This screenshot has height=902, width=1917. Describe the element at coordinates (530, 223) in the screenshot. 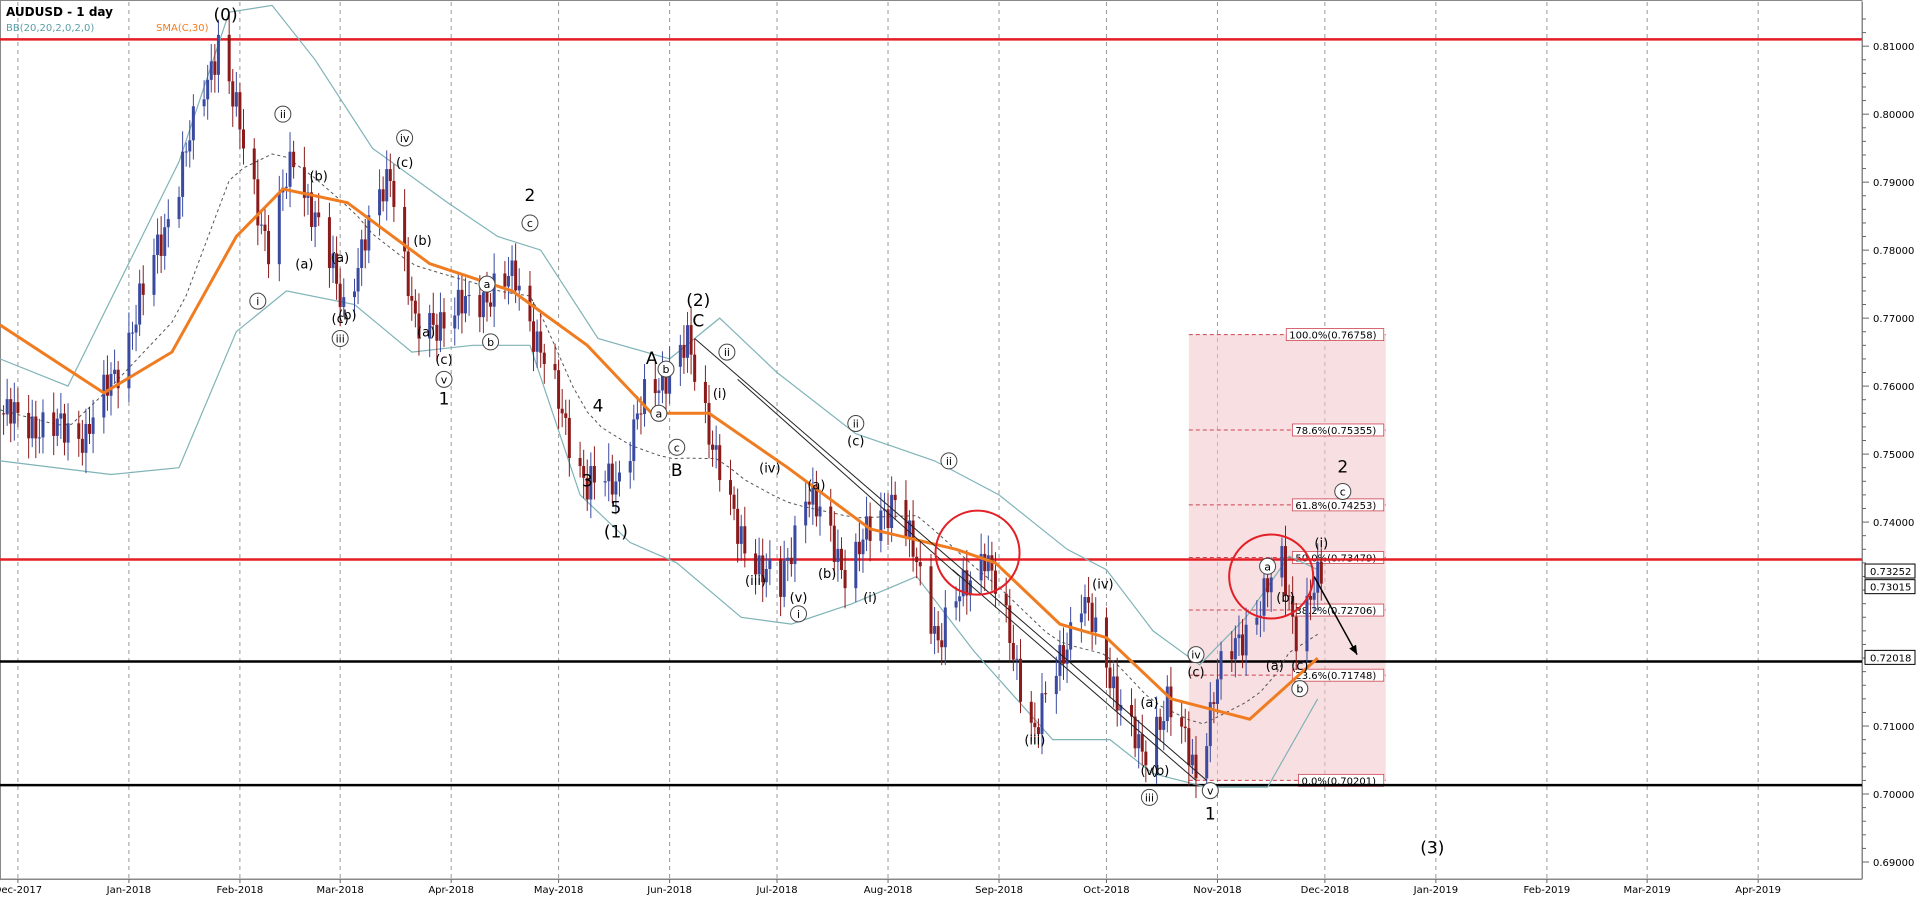

I see `wave-label: c` at that location.